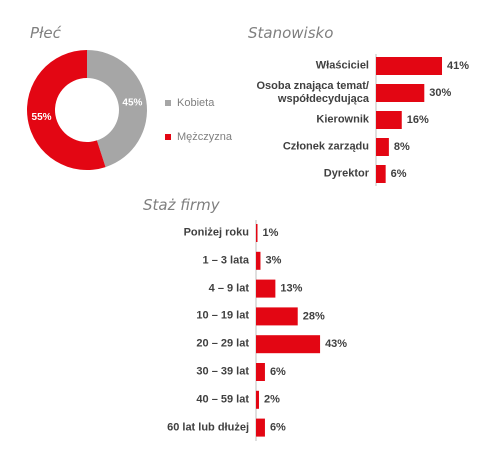 Image resolution: width=500 pixels, height=461 pixels. Describe the element at coordinates (222, 343) in the screenshot. I see `category-label: 20 – 29 lat` at that location.